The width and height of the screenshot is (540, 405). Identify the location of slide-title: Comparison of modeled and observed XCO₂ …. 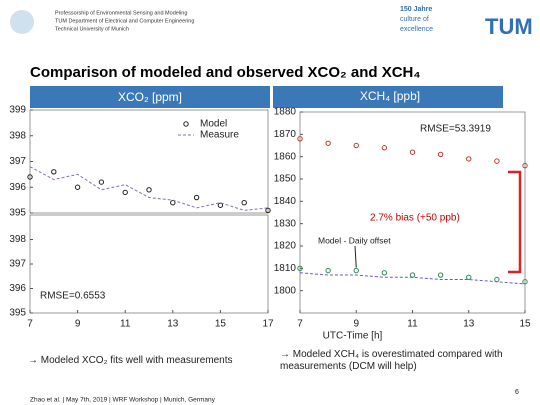
(225, 72).